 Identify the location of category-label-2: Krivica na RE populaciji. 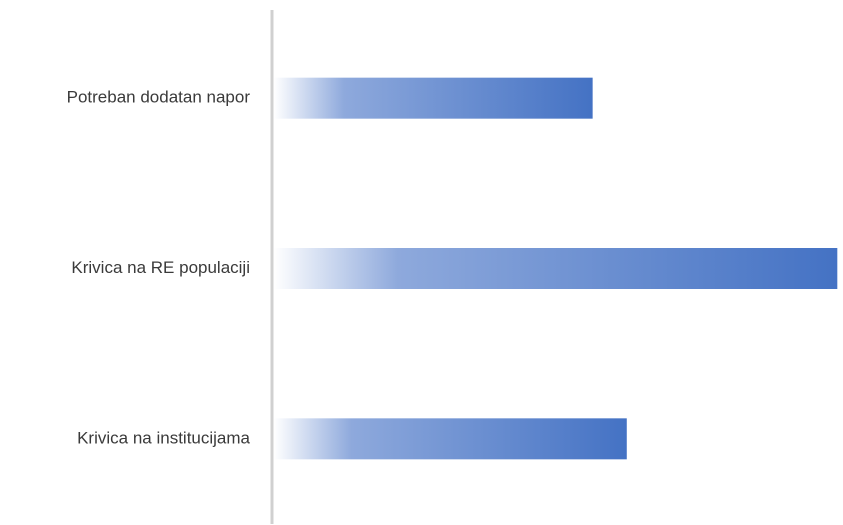
(160, 267).